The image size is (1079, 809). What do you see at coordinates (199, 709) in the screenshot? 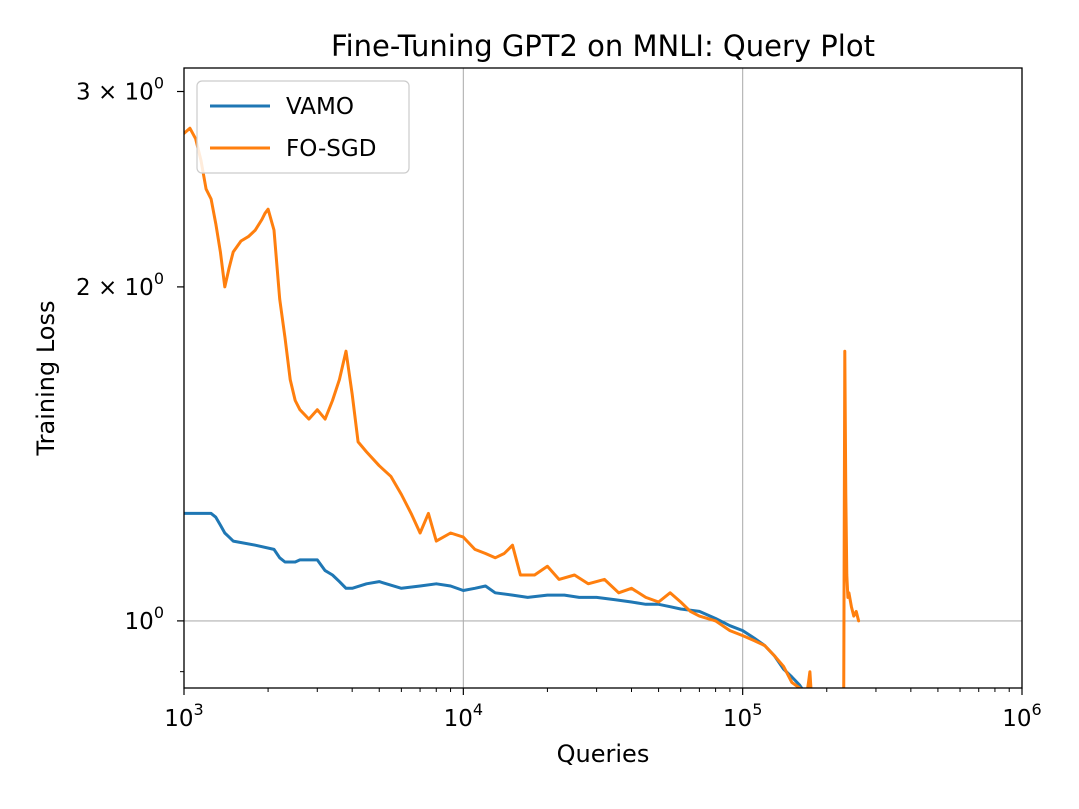
I see `x-tick-exponent: 3` at bounding box center [199, 709].